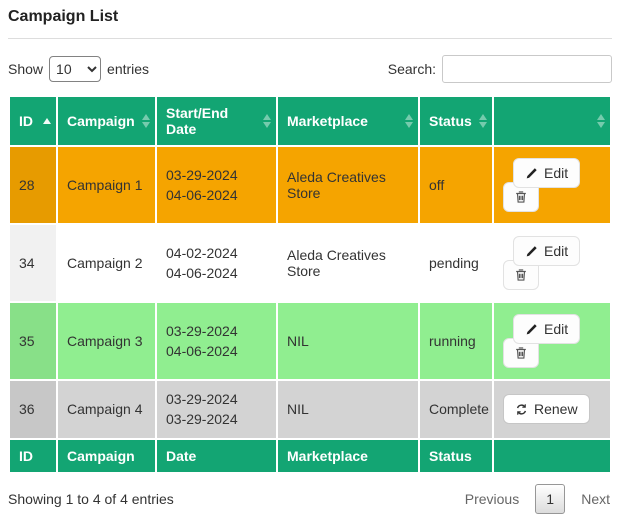  What do you see at coordinates (216, 409) in the screenshot?
I see `cell-date: 03-29-2024 03-29-2024` at bounding box center [216, 409].